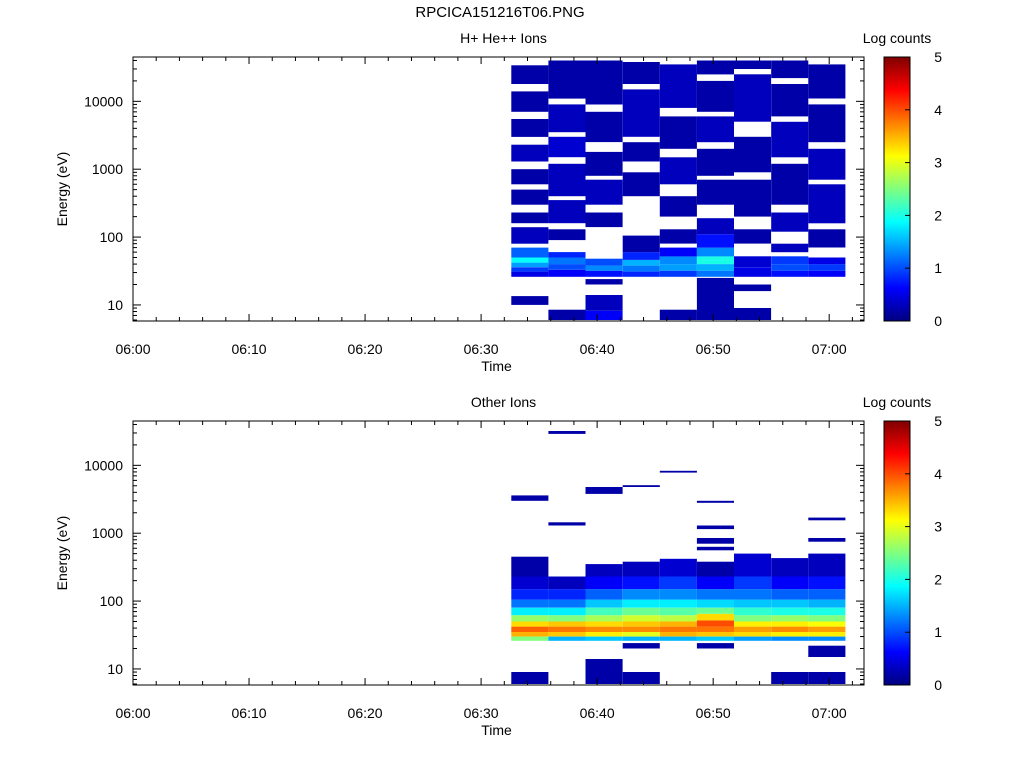 The image size is (1024, 768). Describe the element at coordinates (62, 553) in the screenshot. I see `y-axis-label: Energy (eV)` at that location.